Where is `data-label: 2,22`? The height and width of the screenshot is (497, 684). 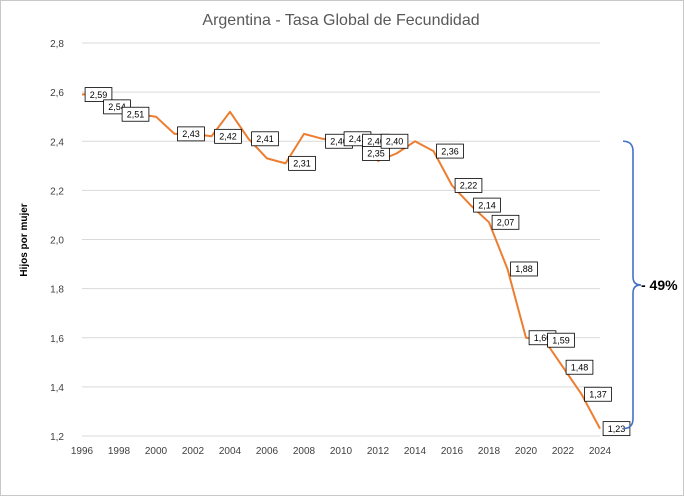
data-label: 2,22 is located at coordinates (468, 185).